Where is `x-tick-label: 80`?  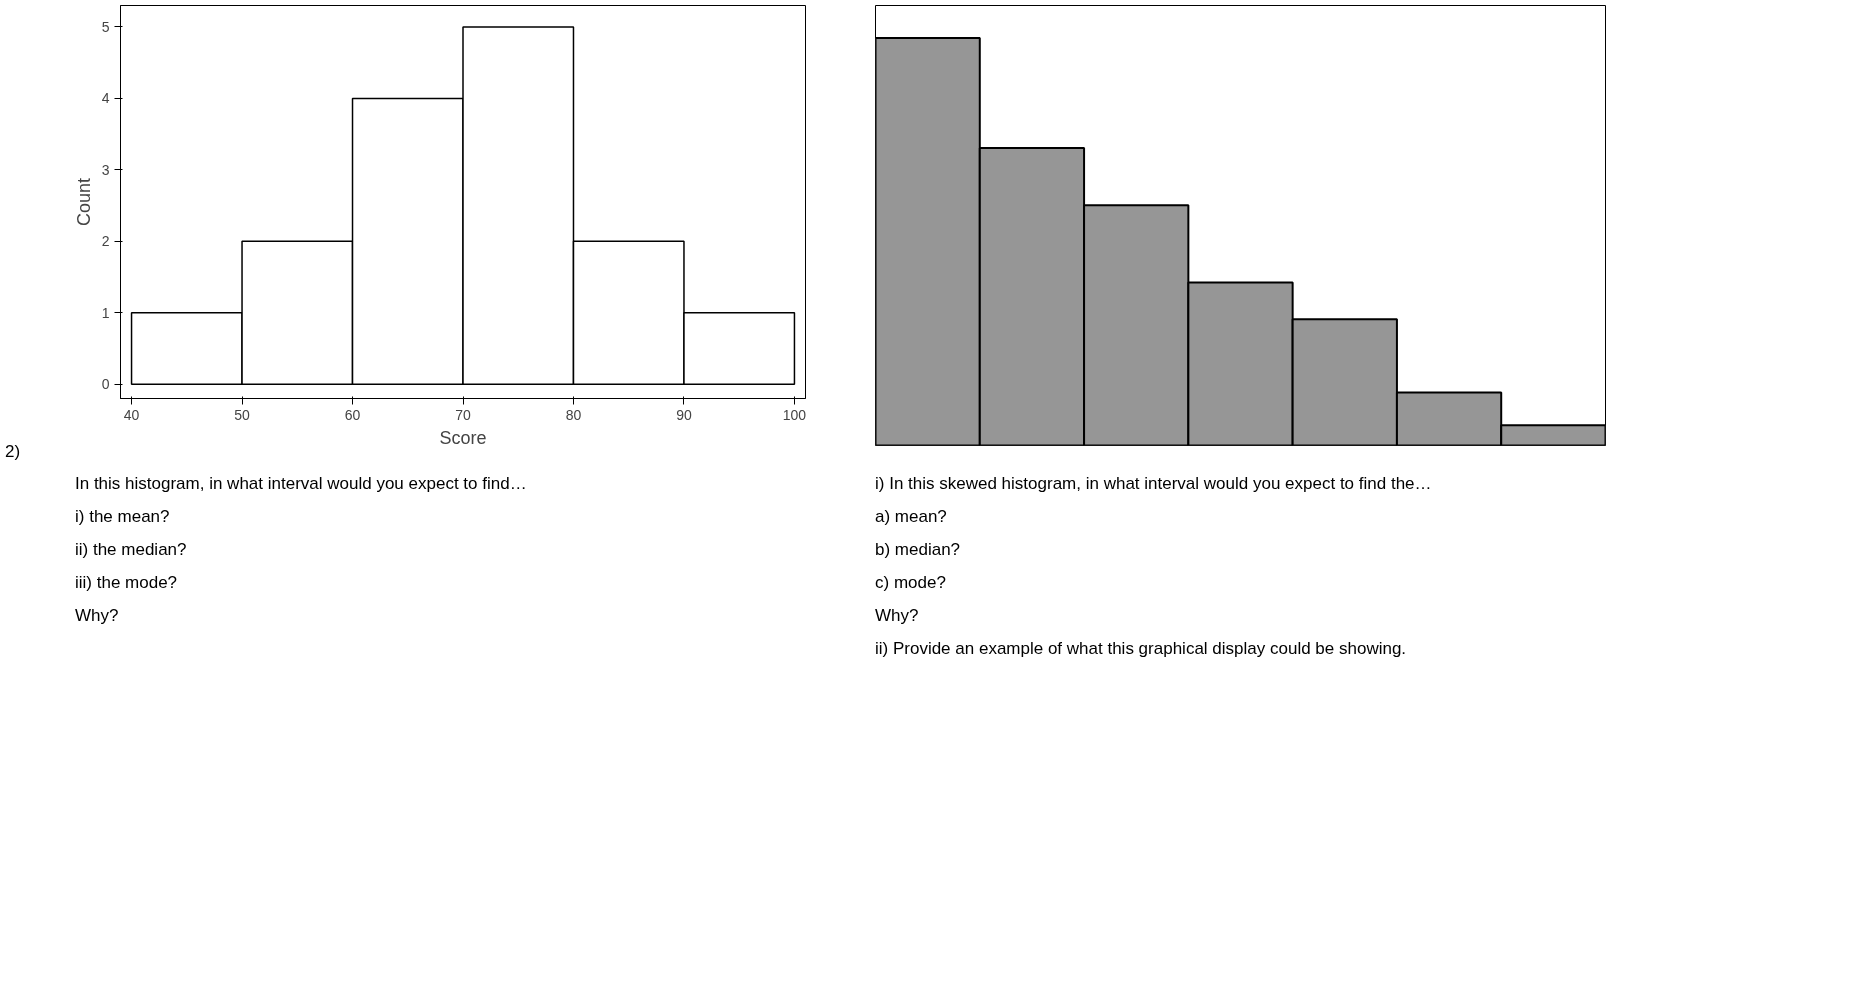
x-tick-label: 80 is located at coordinates (573, 414).